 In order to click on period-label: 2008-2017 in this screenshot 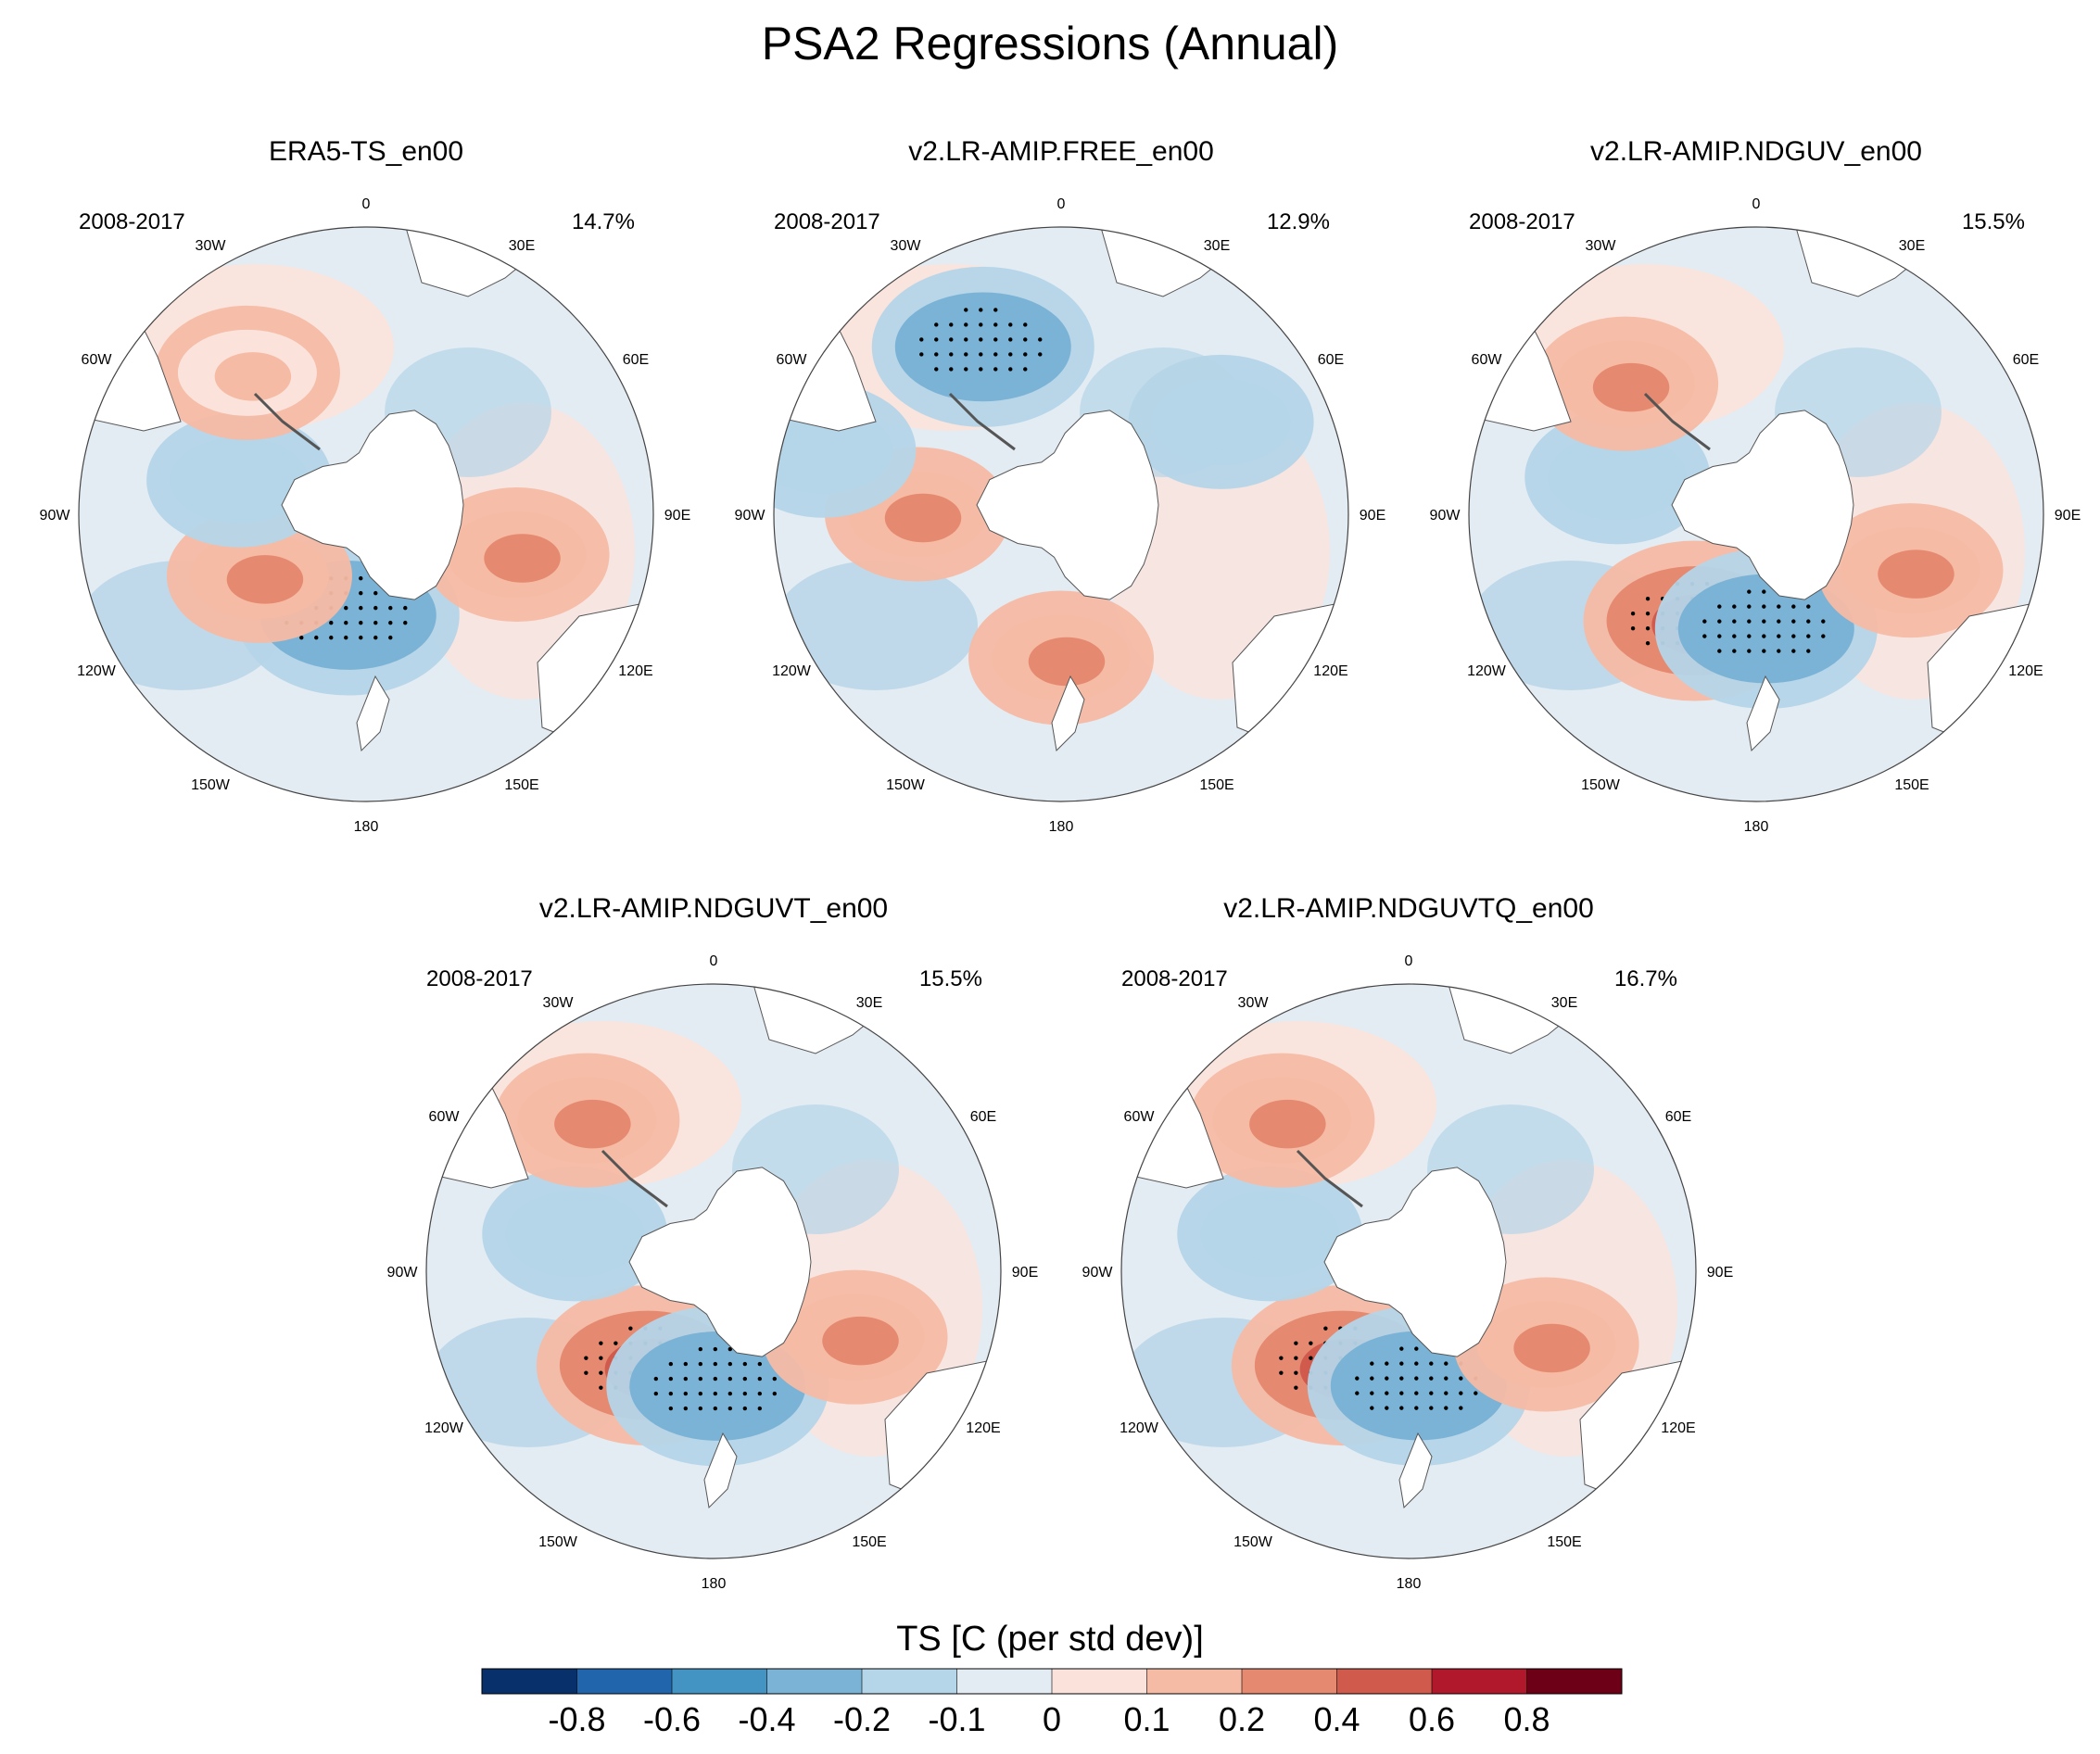, I will do `click(1174, 979)`.